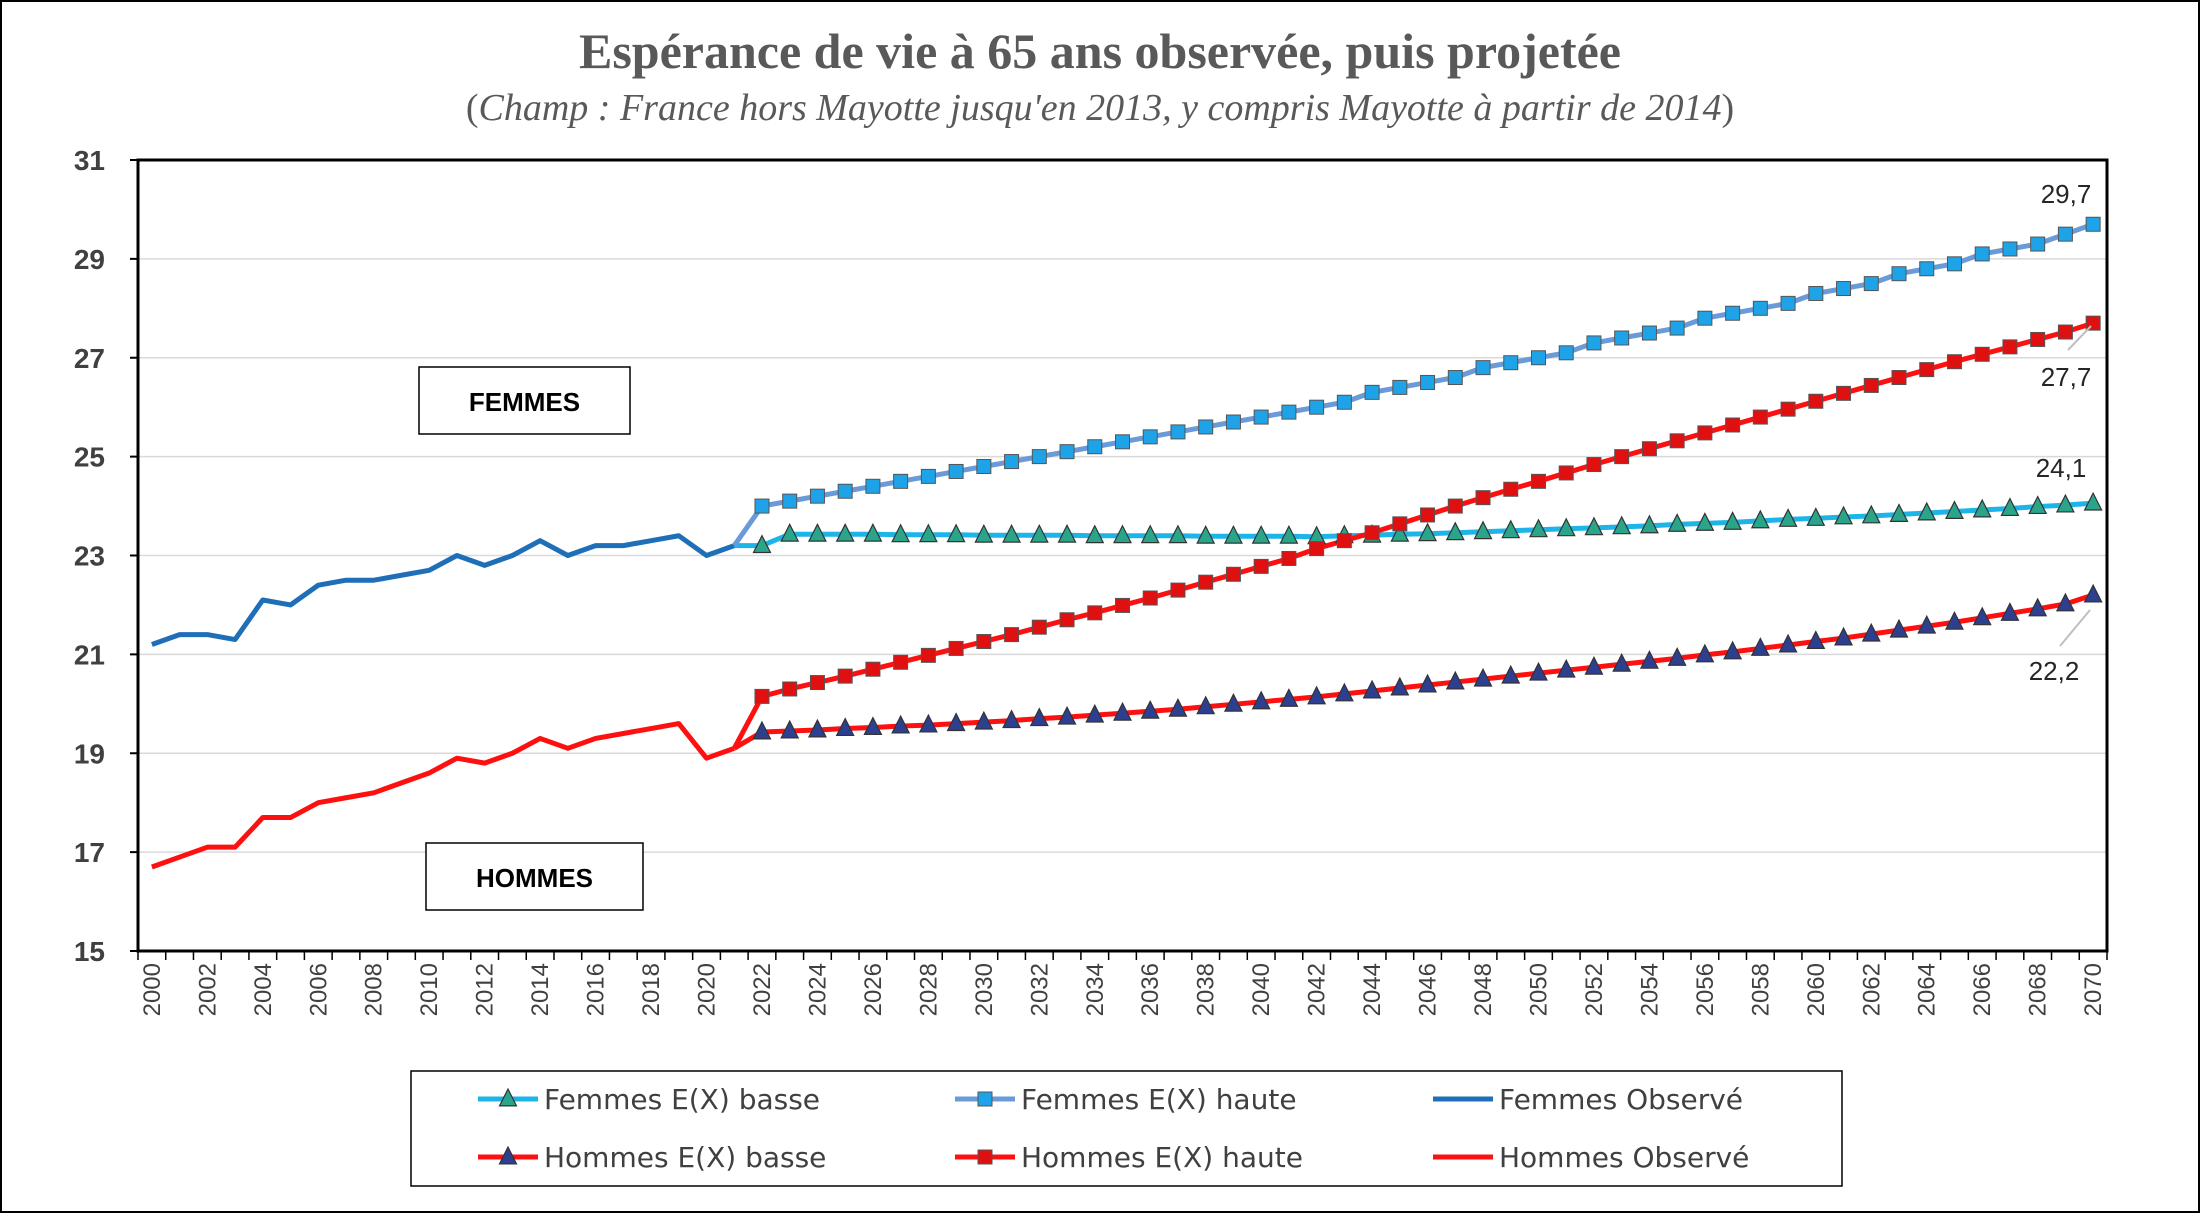 The image size is (2200, 1213). What do you see at coordinates (2060, 432) in the screenshot?
I see `end-labels: 29,7 27,7 24,1 22,2` at bounding box center [2060, 432].